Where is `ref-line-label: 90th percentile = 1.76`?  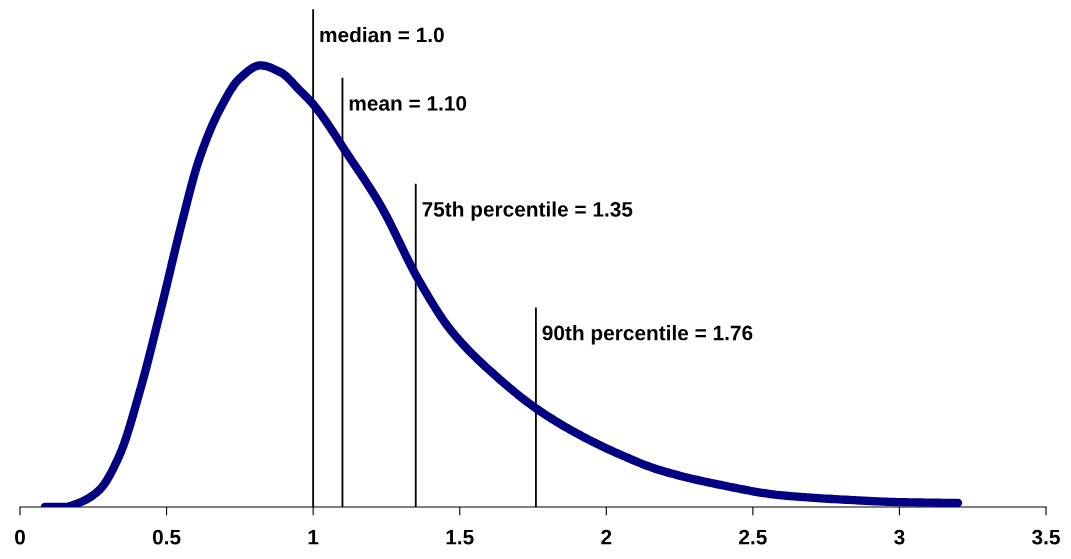
ref-line-label: 90th percentile = 1.76 is located at coordinates (647, 335).